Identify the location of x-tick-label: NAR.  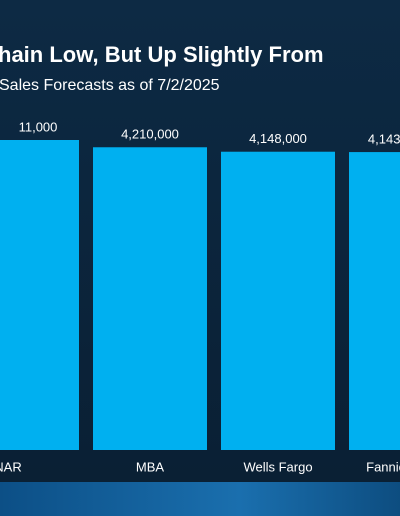
(11, 466).